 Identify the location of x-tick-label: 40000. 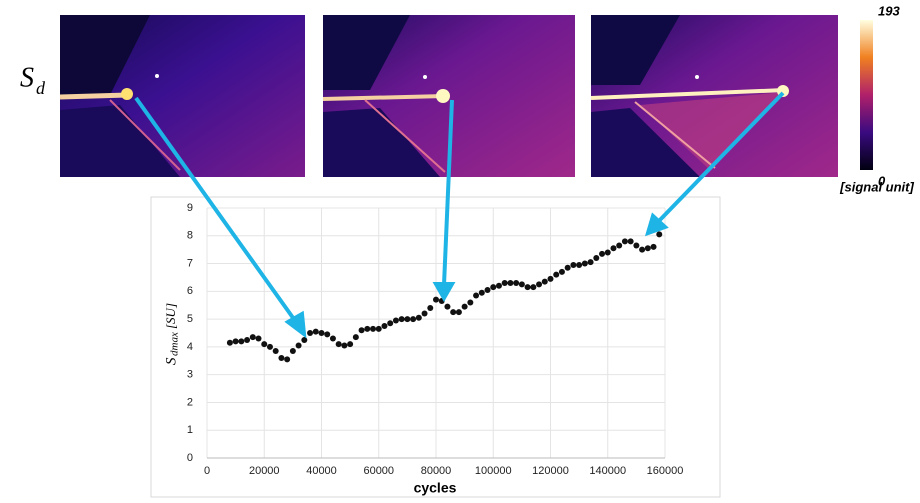
(321, 471).